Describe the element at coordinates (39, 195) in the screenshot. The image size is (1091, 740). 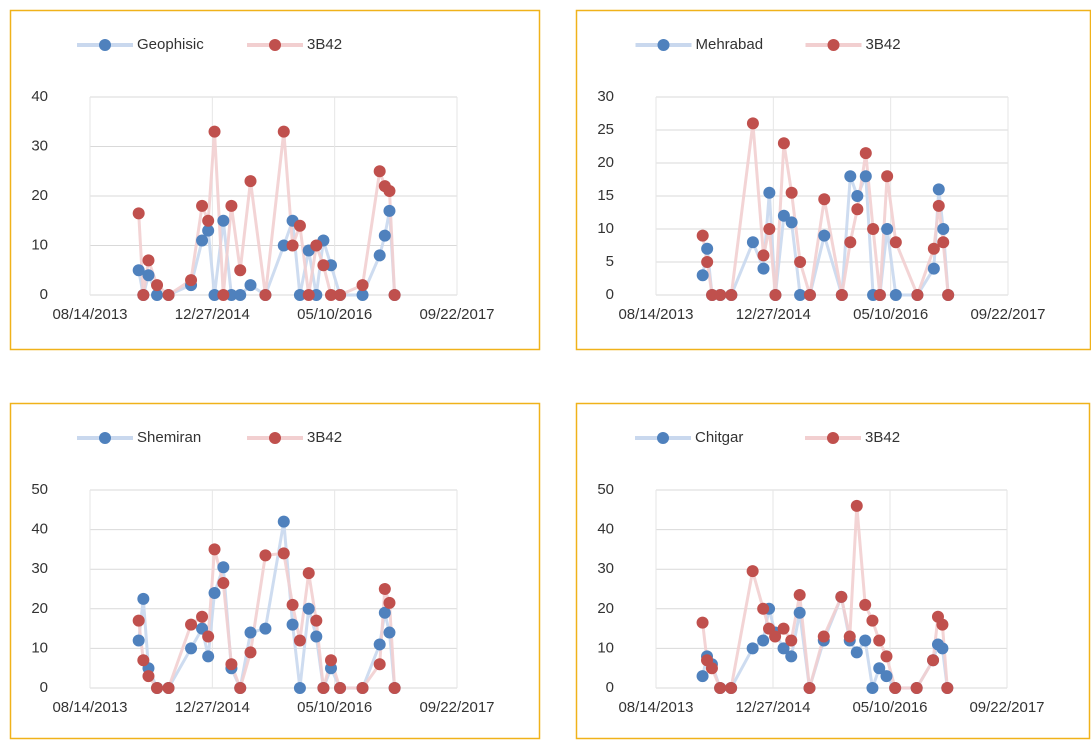
I see `y-tick-label: 20` at that location.